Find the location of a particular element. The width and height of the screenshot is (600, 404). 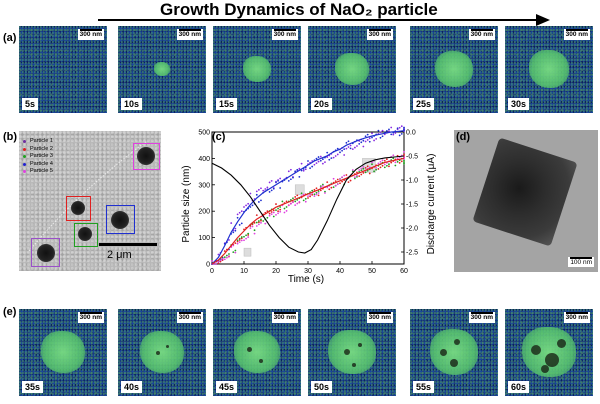

frame-row_e_frames-2: 300 nm 40s is located at coordinates (162, 352).